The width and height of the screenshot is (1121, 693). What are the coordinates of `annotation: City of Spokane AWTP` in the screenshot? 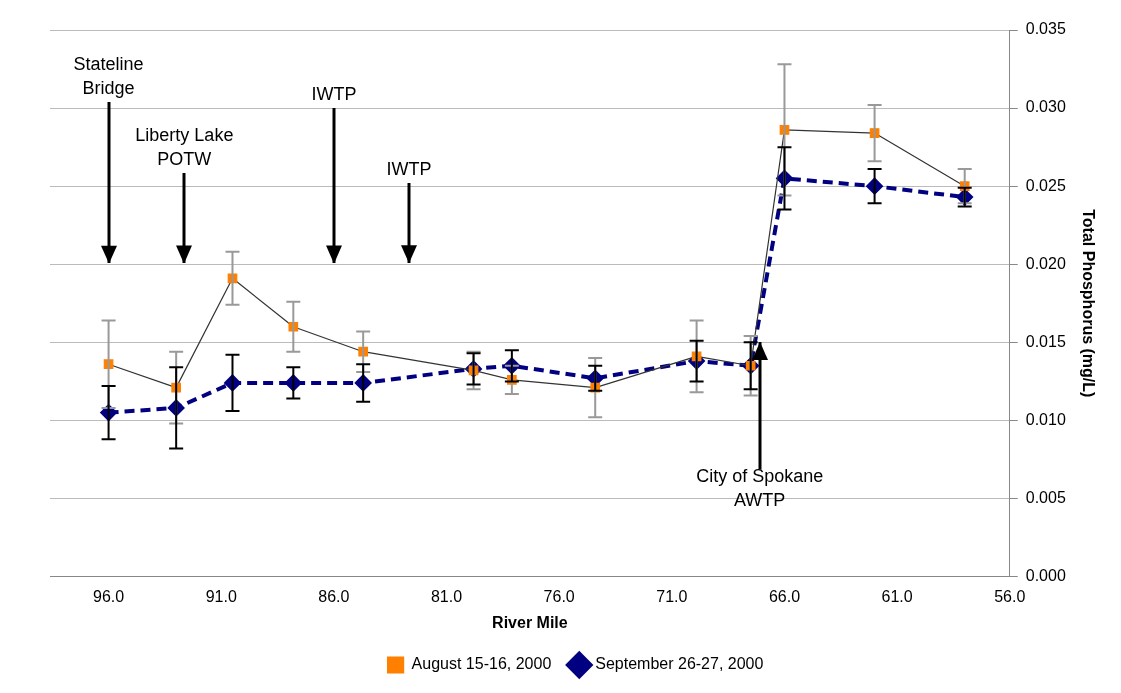 It's located at (760, 487).